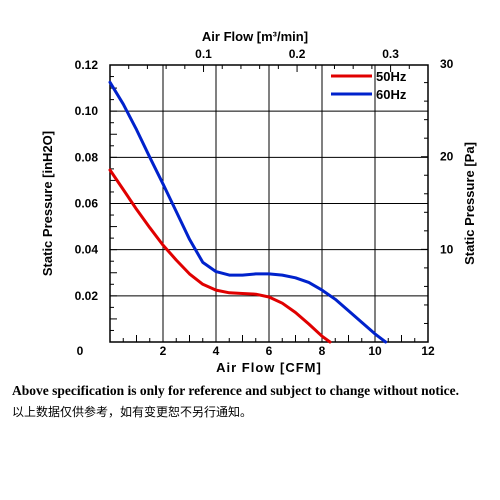 The image size is (500, 500). Describe the element at coordinates (391, 76) in the screenshot. I see `legend-label-50Hz: 50Hz` at that location.